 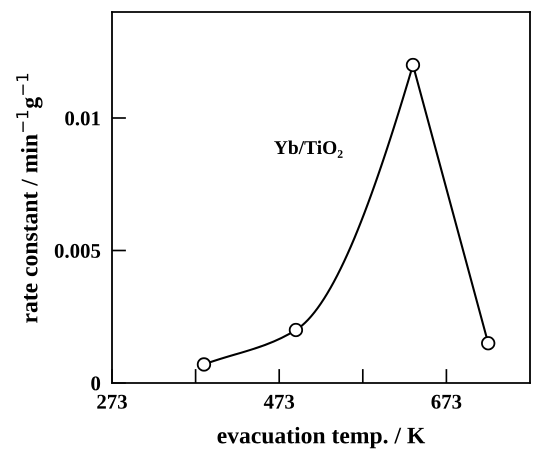 I want to click on y-axis-title: rate constant / min$^{−1}$g$^{−1}$, so click(x=29, y=198).